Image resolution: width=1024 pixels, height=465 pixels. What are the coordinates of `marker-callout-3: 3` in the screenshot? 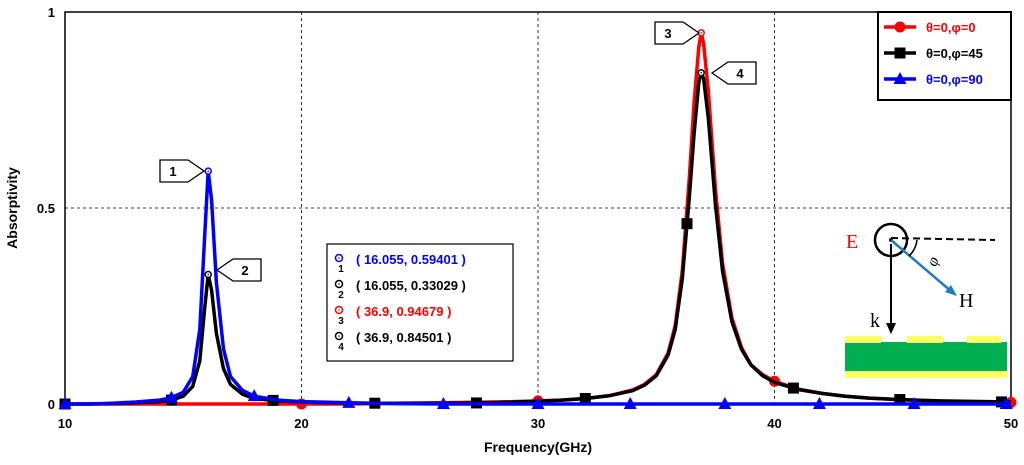 It's located at (679, 33).